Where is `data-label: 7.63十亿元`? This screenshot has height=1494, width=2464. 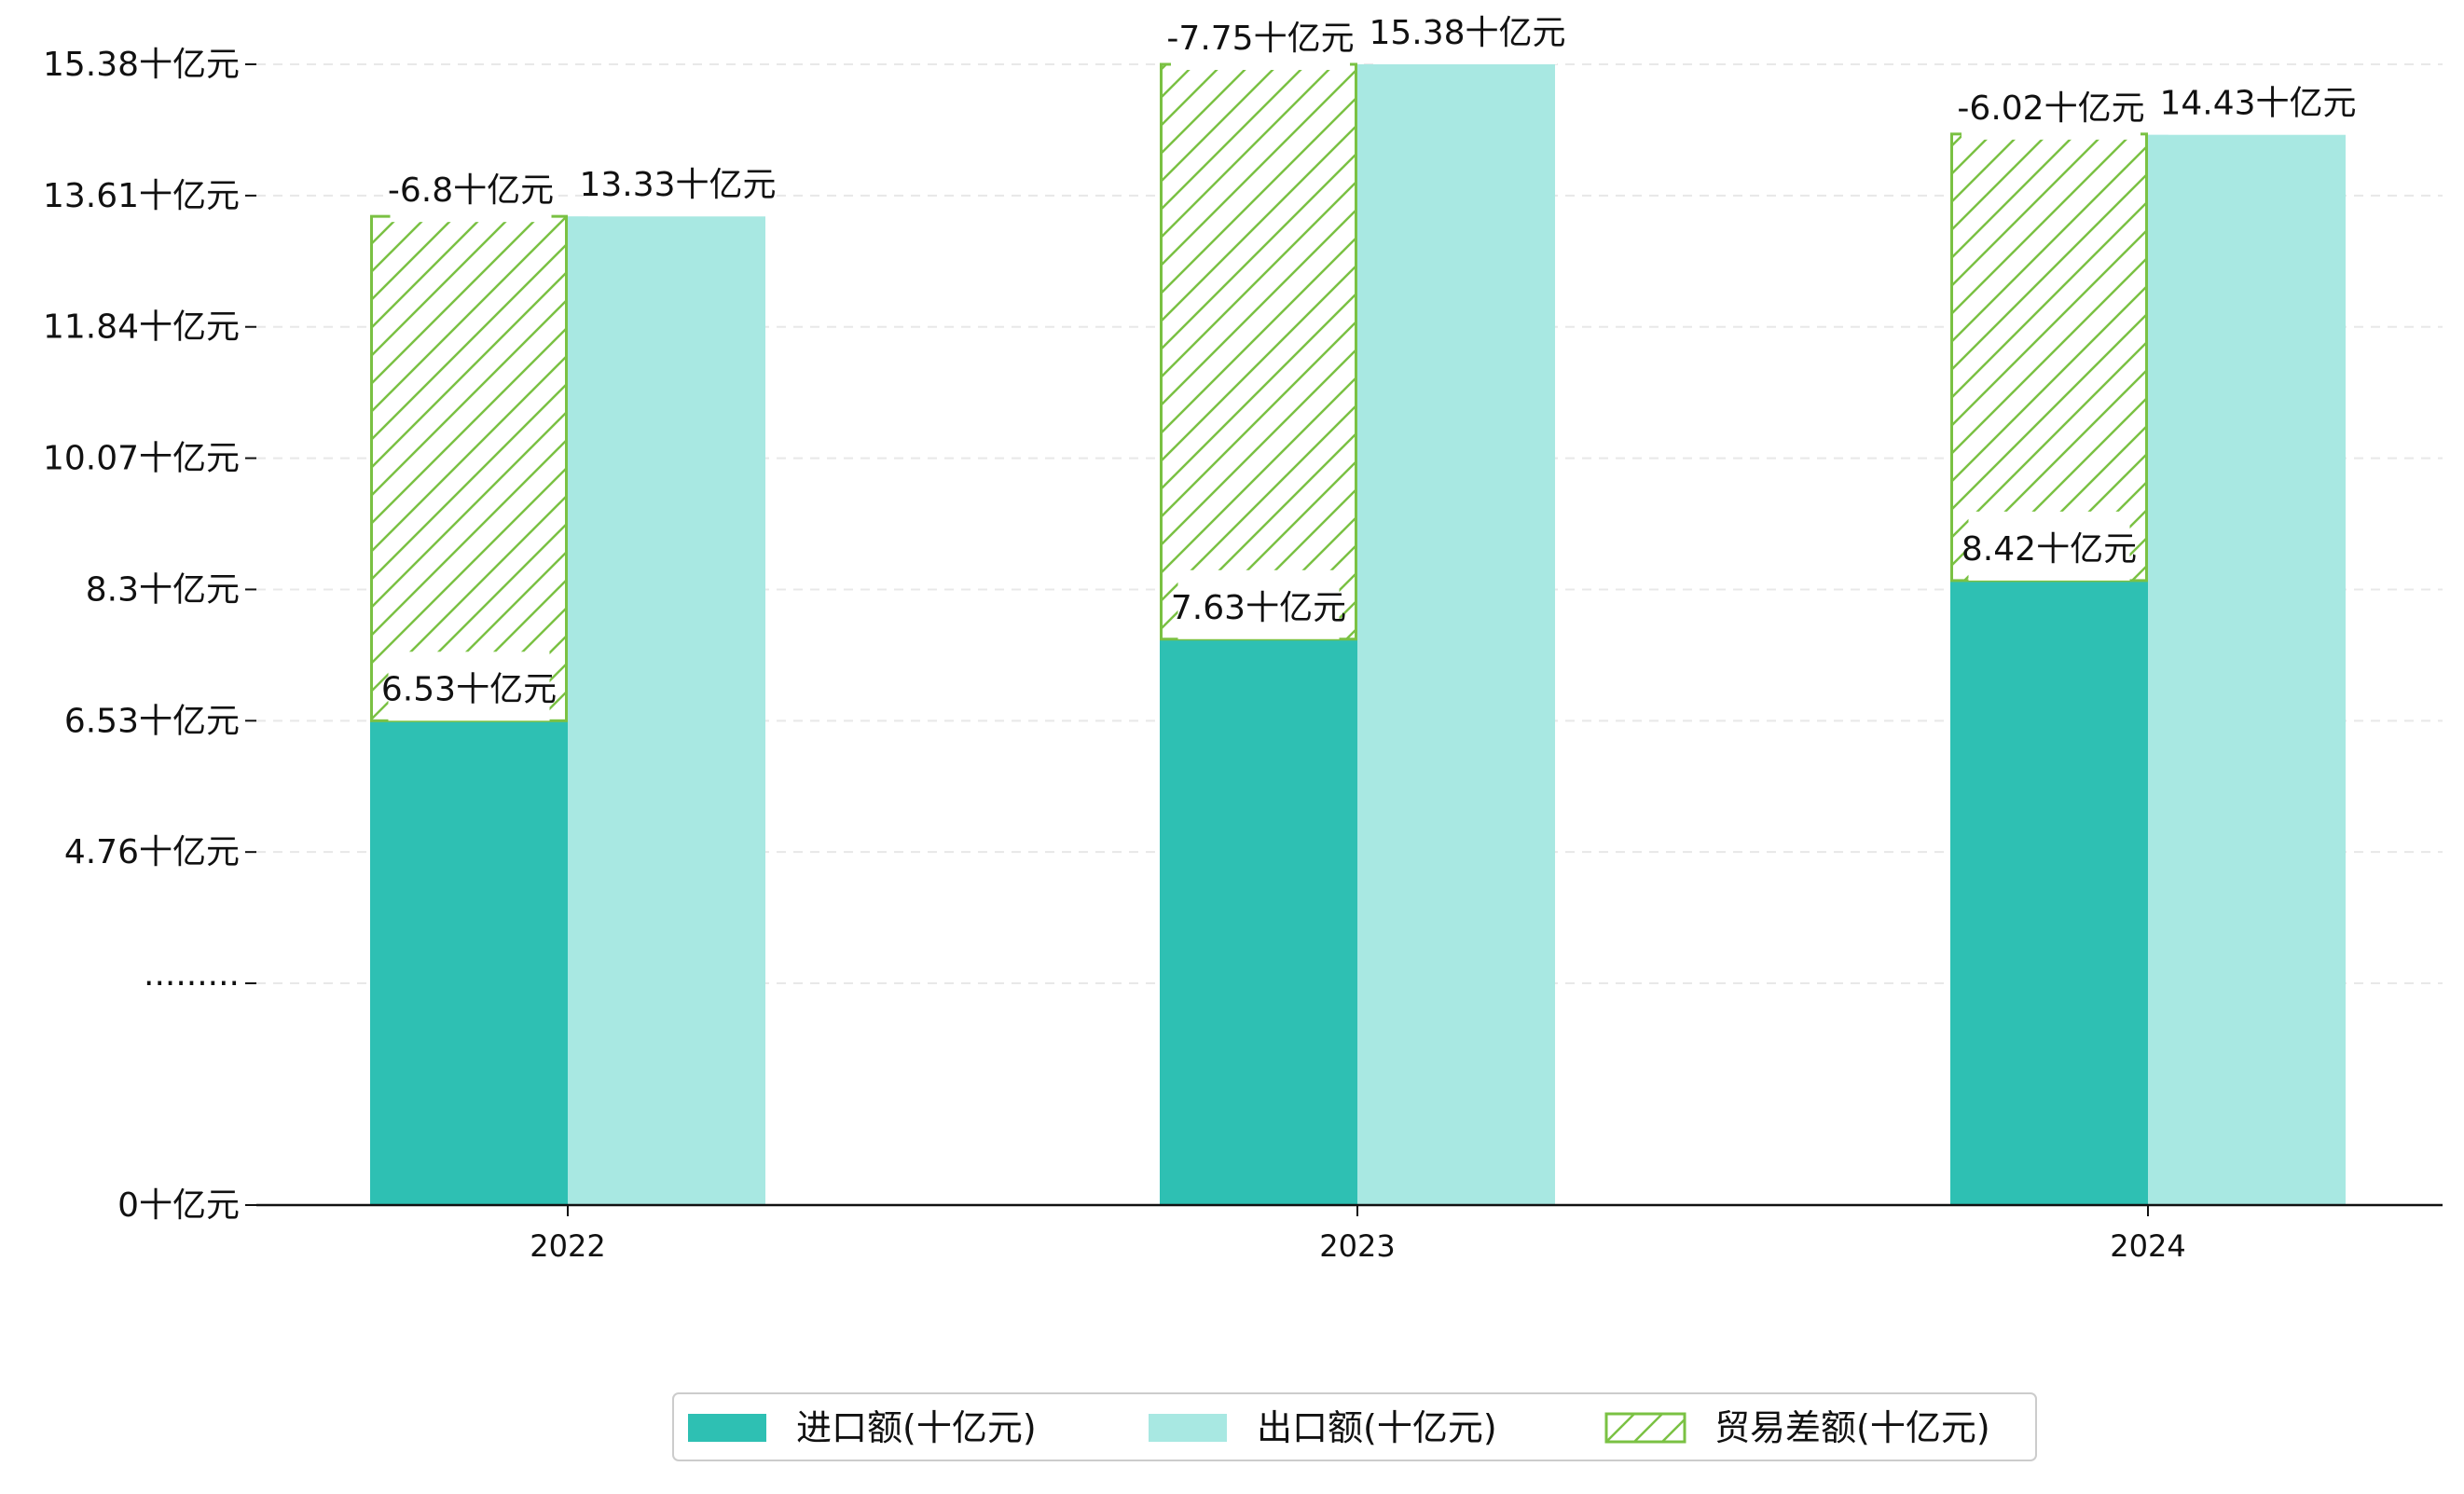 data-label: 7.63十亿元 is located at coordinates (1258, 608).